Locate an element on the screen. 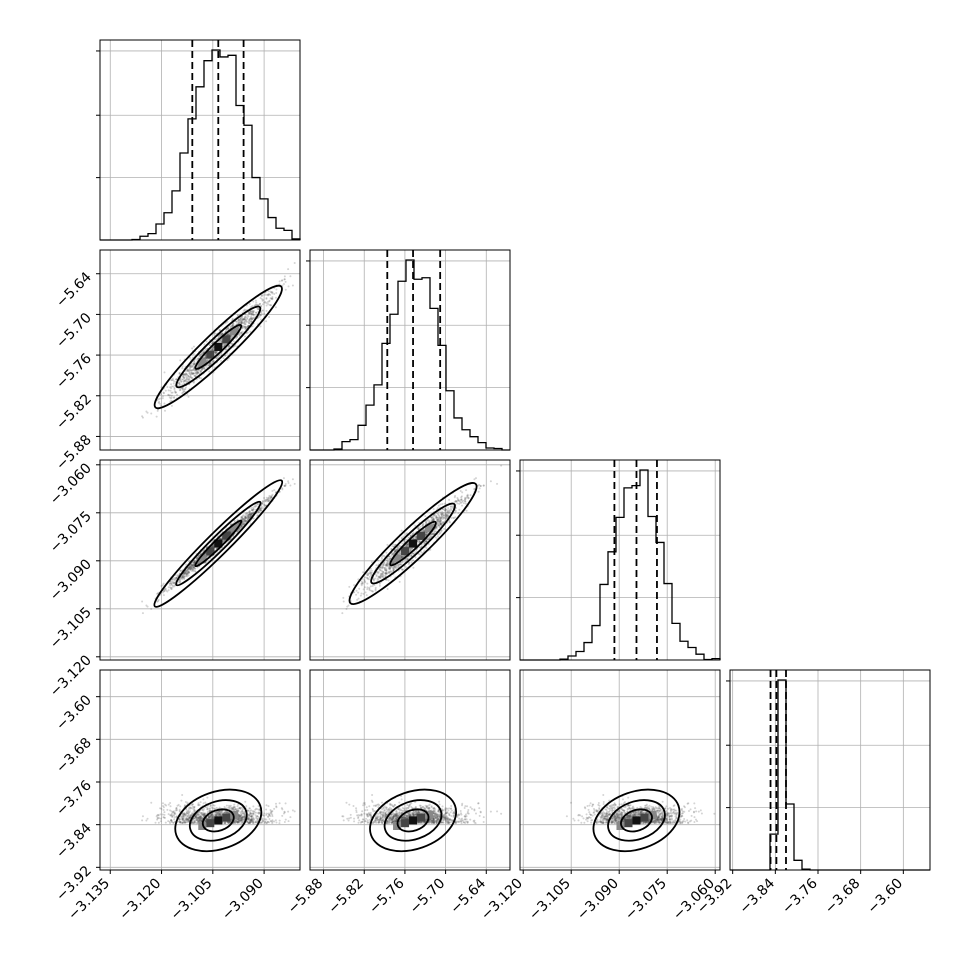  density-core is located at coordinates (218, 543).